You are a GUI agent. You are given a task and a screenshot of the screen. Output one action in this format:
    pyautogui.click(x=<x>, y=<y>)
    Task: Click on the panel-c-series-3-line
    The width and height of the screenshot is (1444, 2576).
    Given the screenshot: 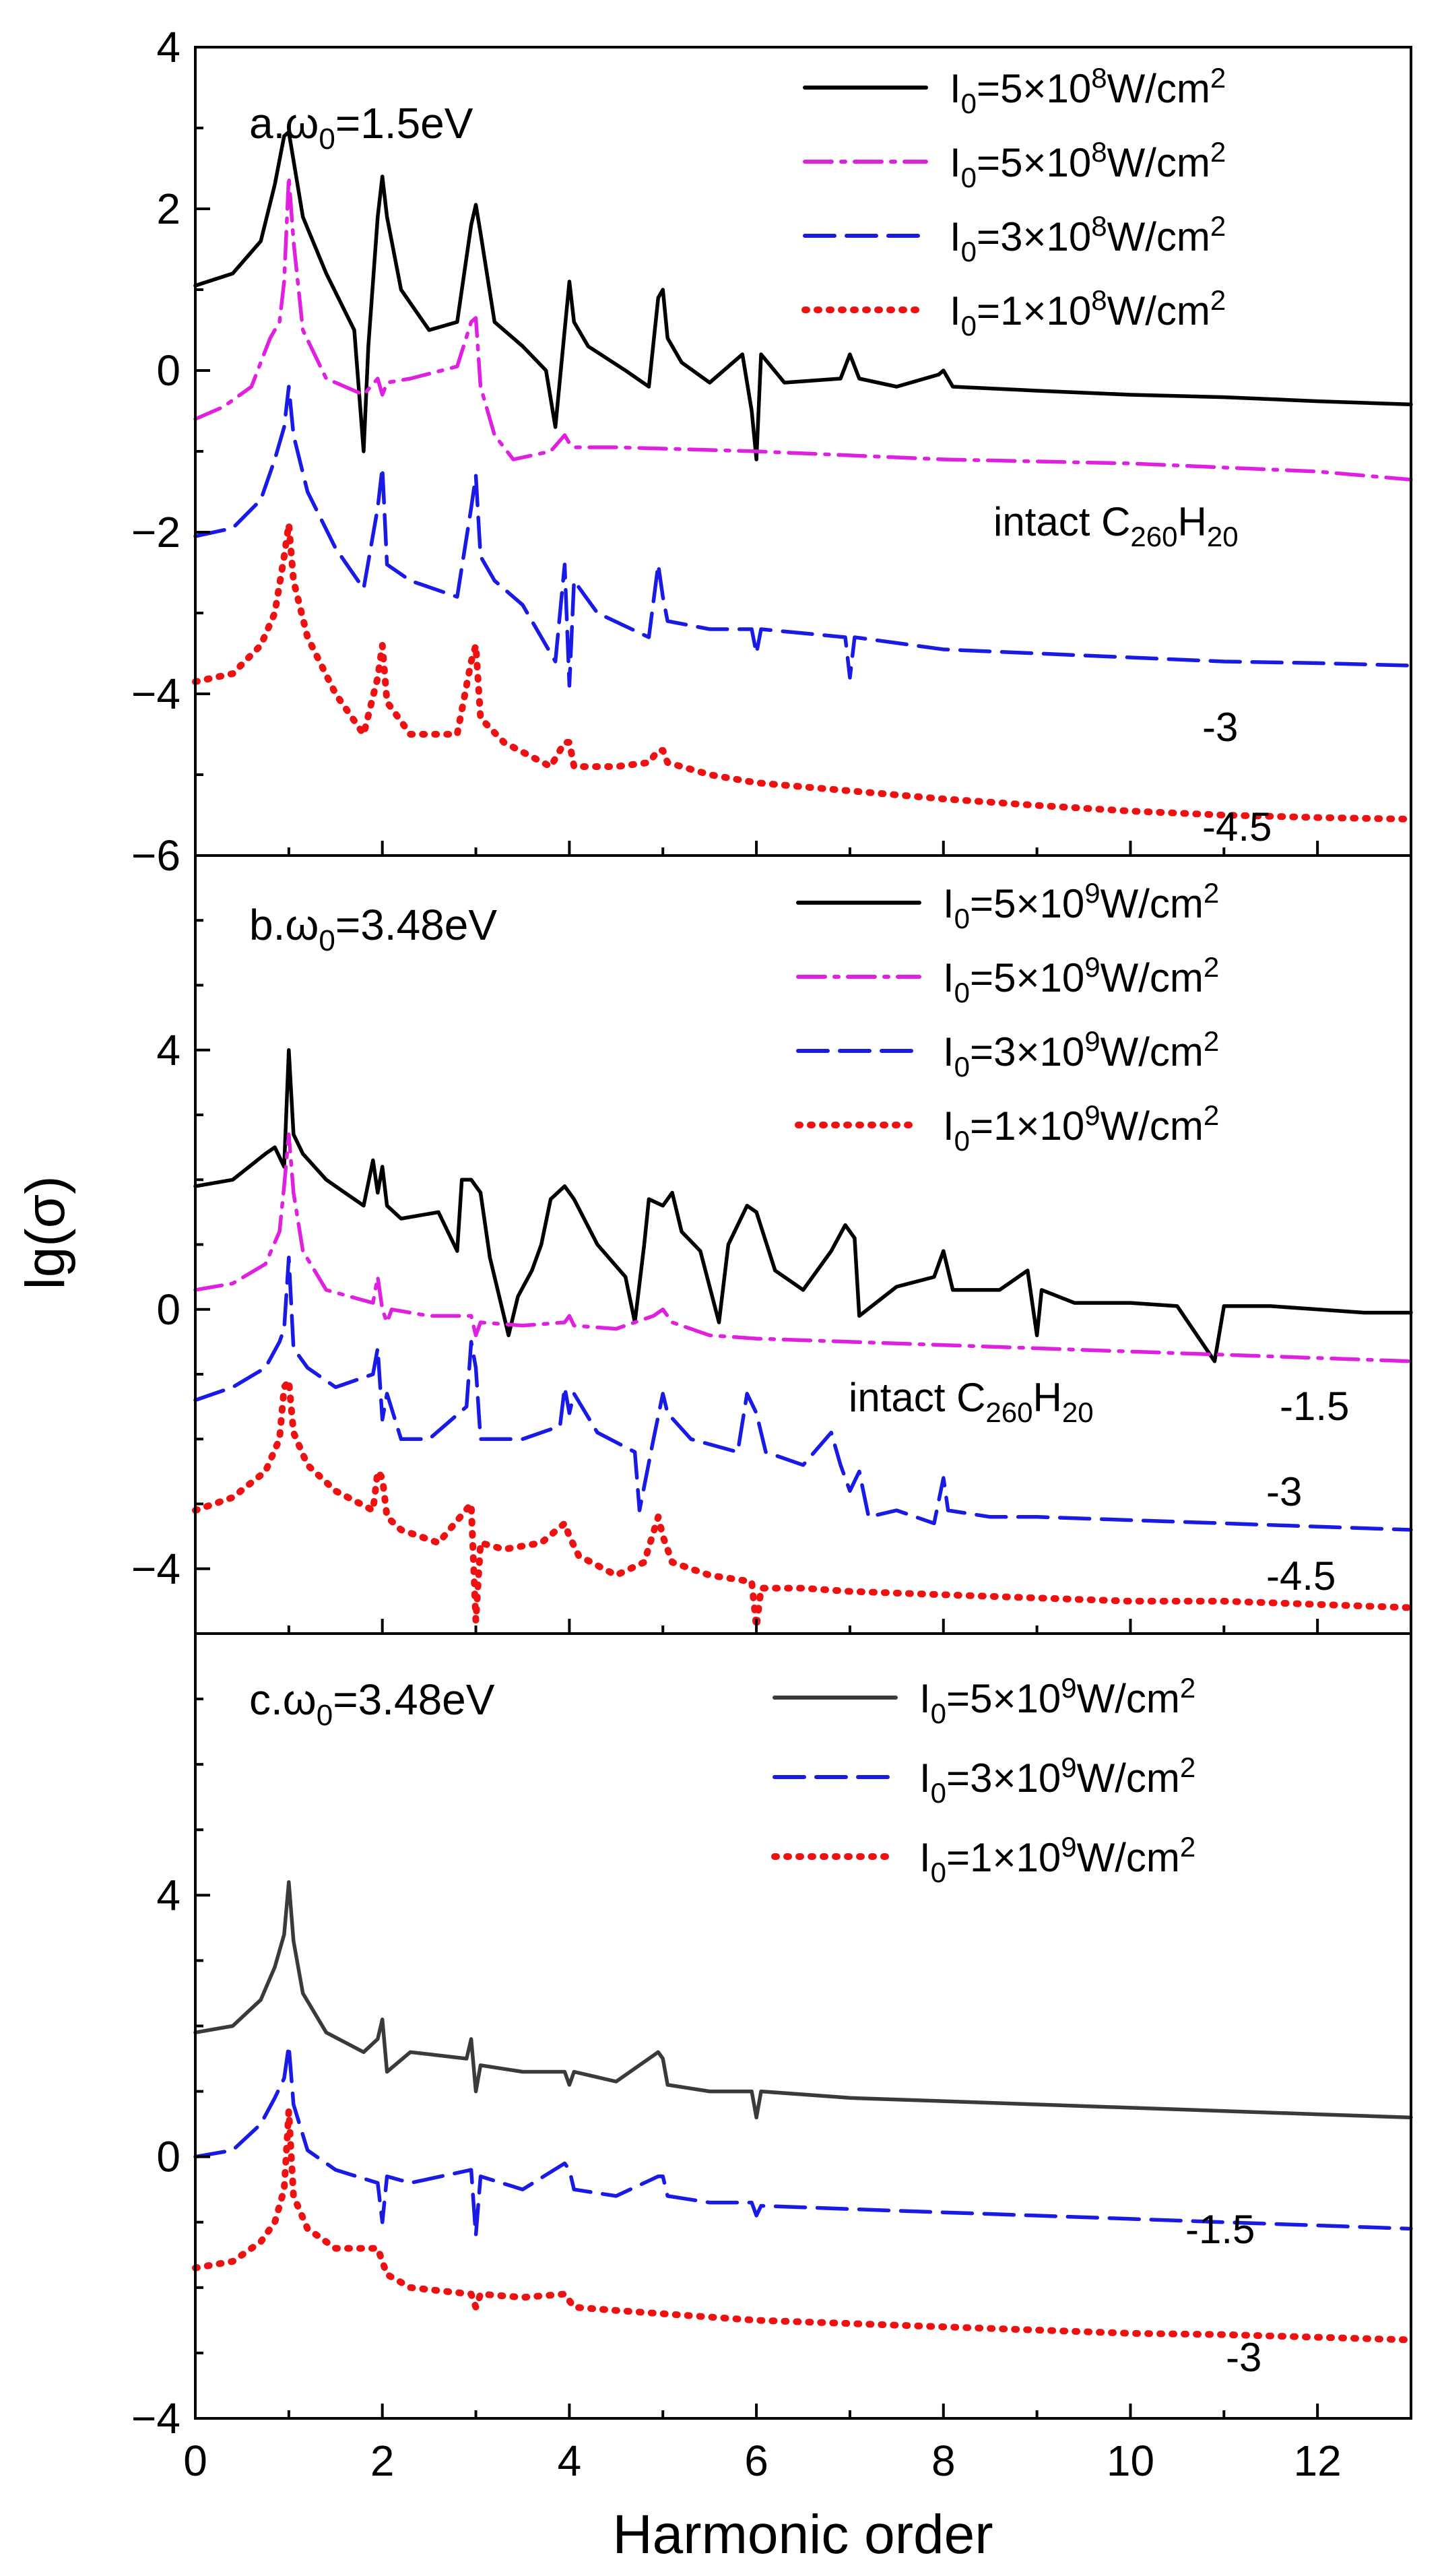 What is the action you would take?
    pyautogui.click(x=803, y=2225)
    